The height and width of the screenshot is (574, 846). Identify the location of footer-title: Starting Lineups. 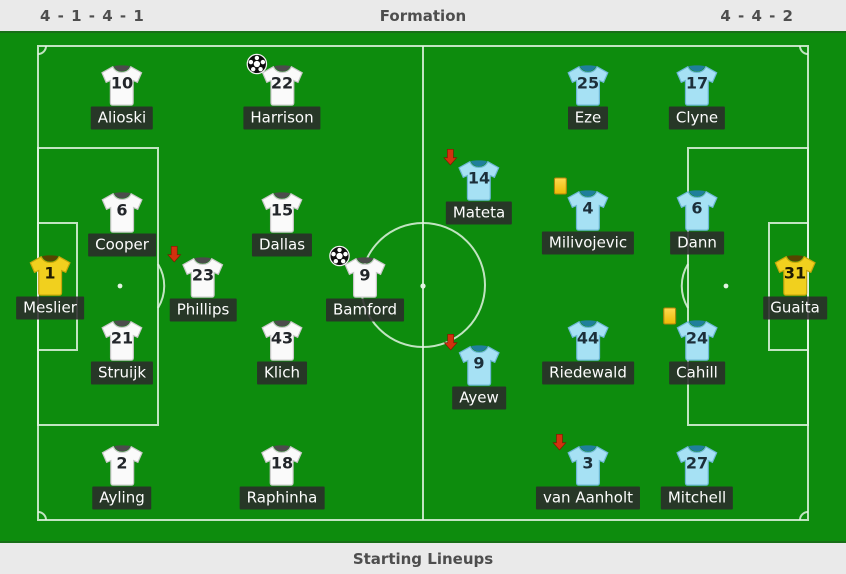
(423, 558).